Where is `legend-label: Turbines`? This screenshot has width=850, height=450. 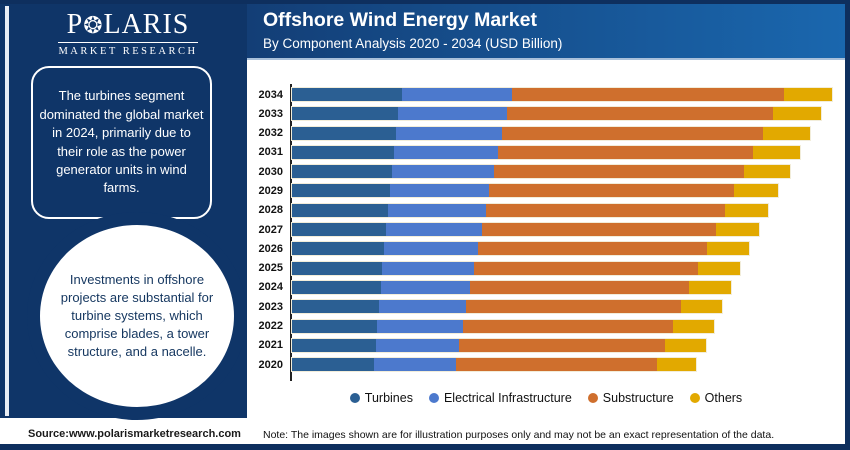 legend-label: Turbines is located at coordinates (388, 398).